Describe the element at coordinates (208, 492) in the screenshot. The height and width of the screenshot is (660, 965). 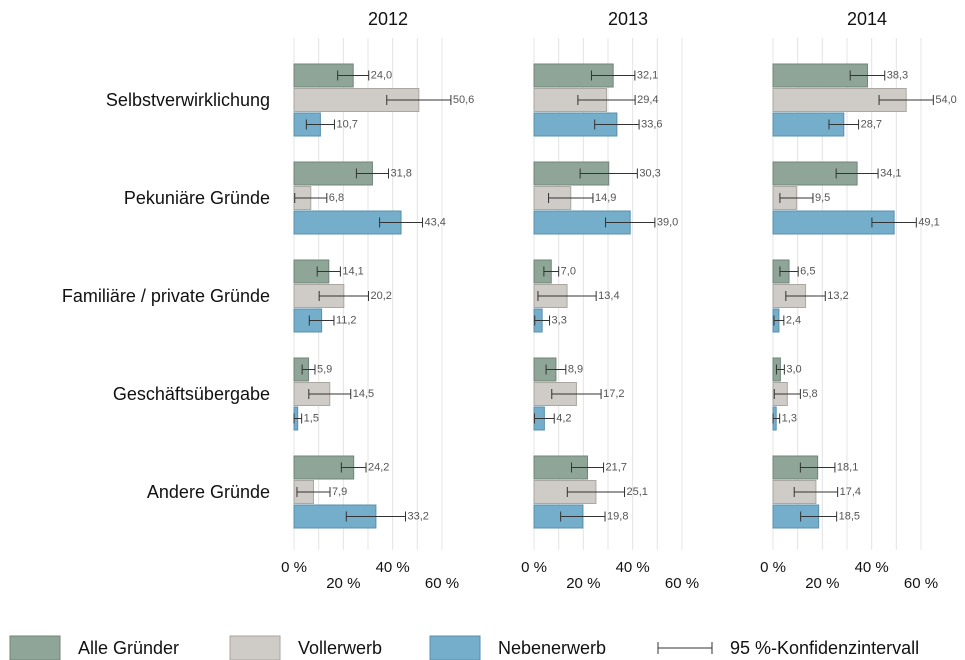
I see `category-label: Andere Gründe` at that location.